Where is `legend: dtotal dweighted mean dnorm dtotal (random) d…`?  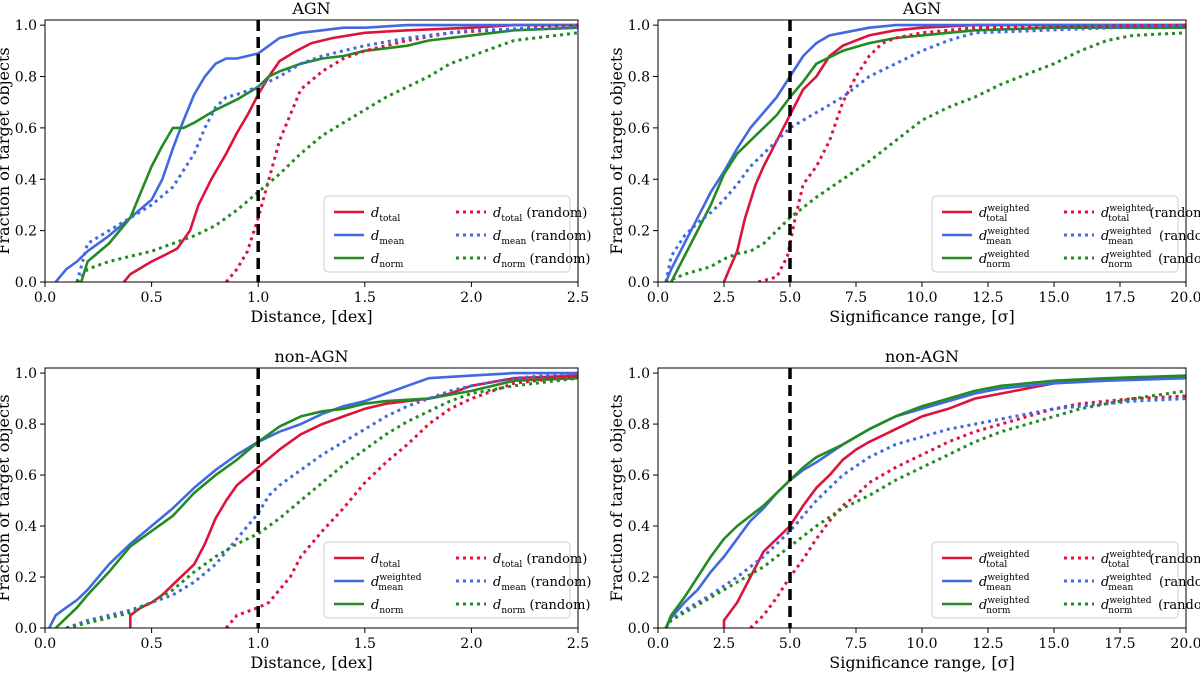 legend: dtotal dweighted mean dnorm dtotal (random) d… is located at coordinates (457, 580).